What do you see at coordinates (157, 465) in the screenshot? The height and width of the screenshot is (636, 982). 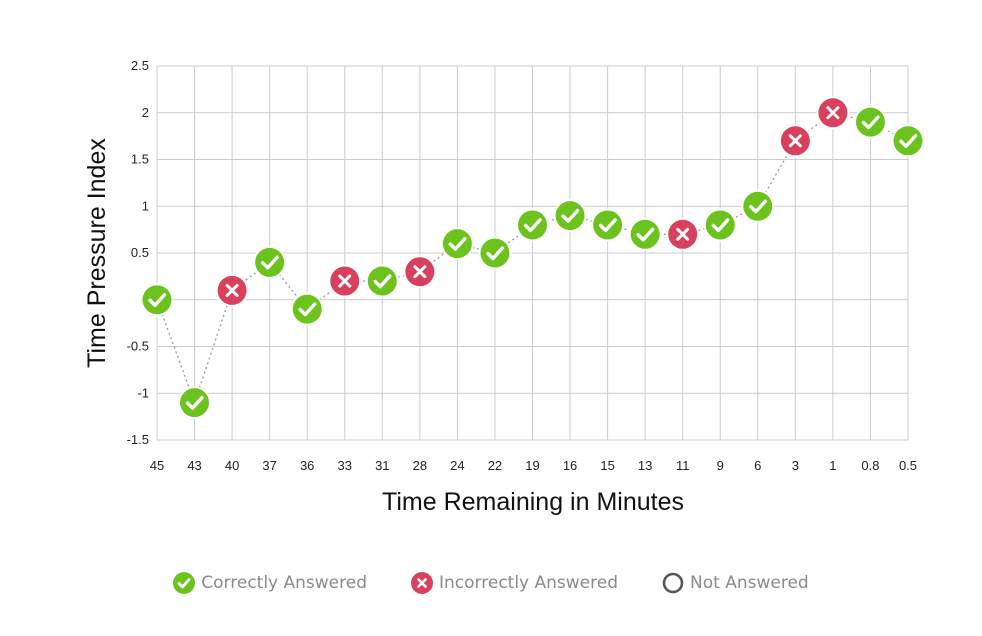 I see `x-tick-label: 45` at bounding box center [157, 465].